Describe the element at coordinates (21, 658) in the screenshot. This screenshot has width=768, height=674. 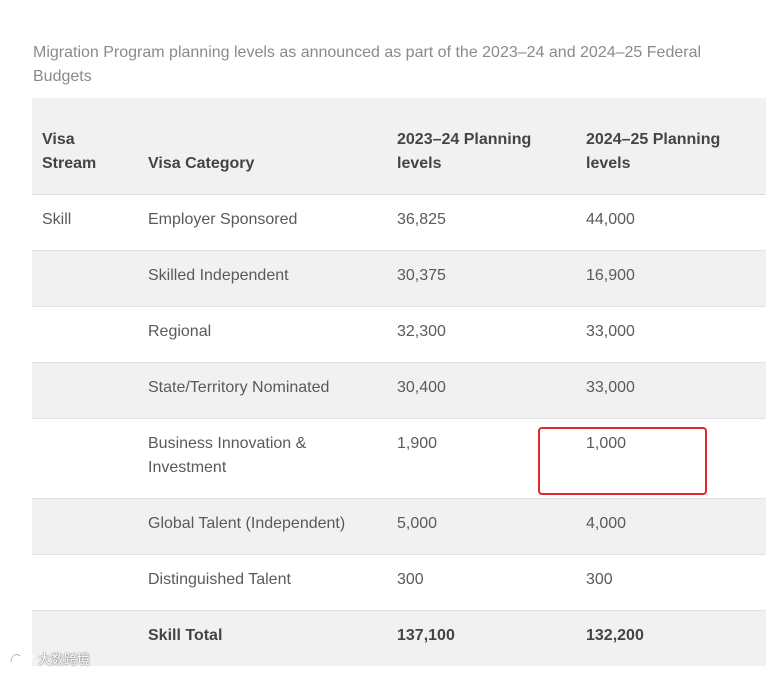
I see `watermark-logo-icon` at that location.